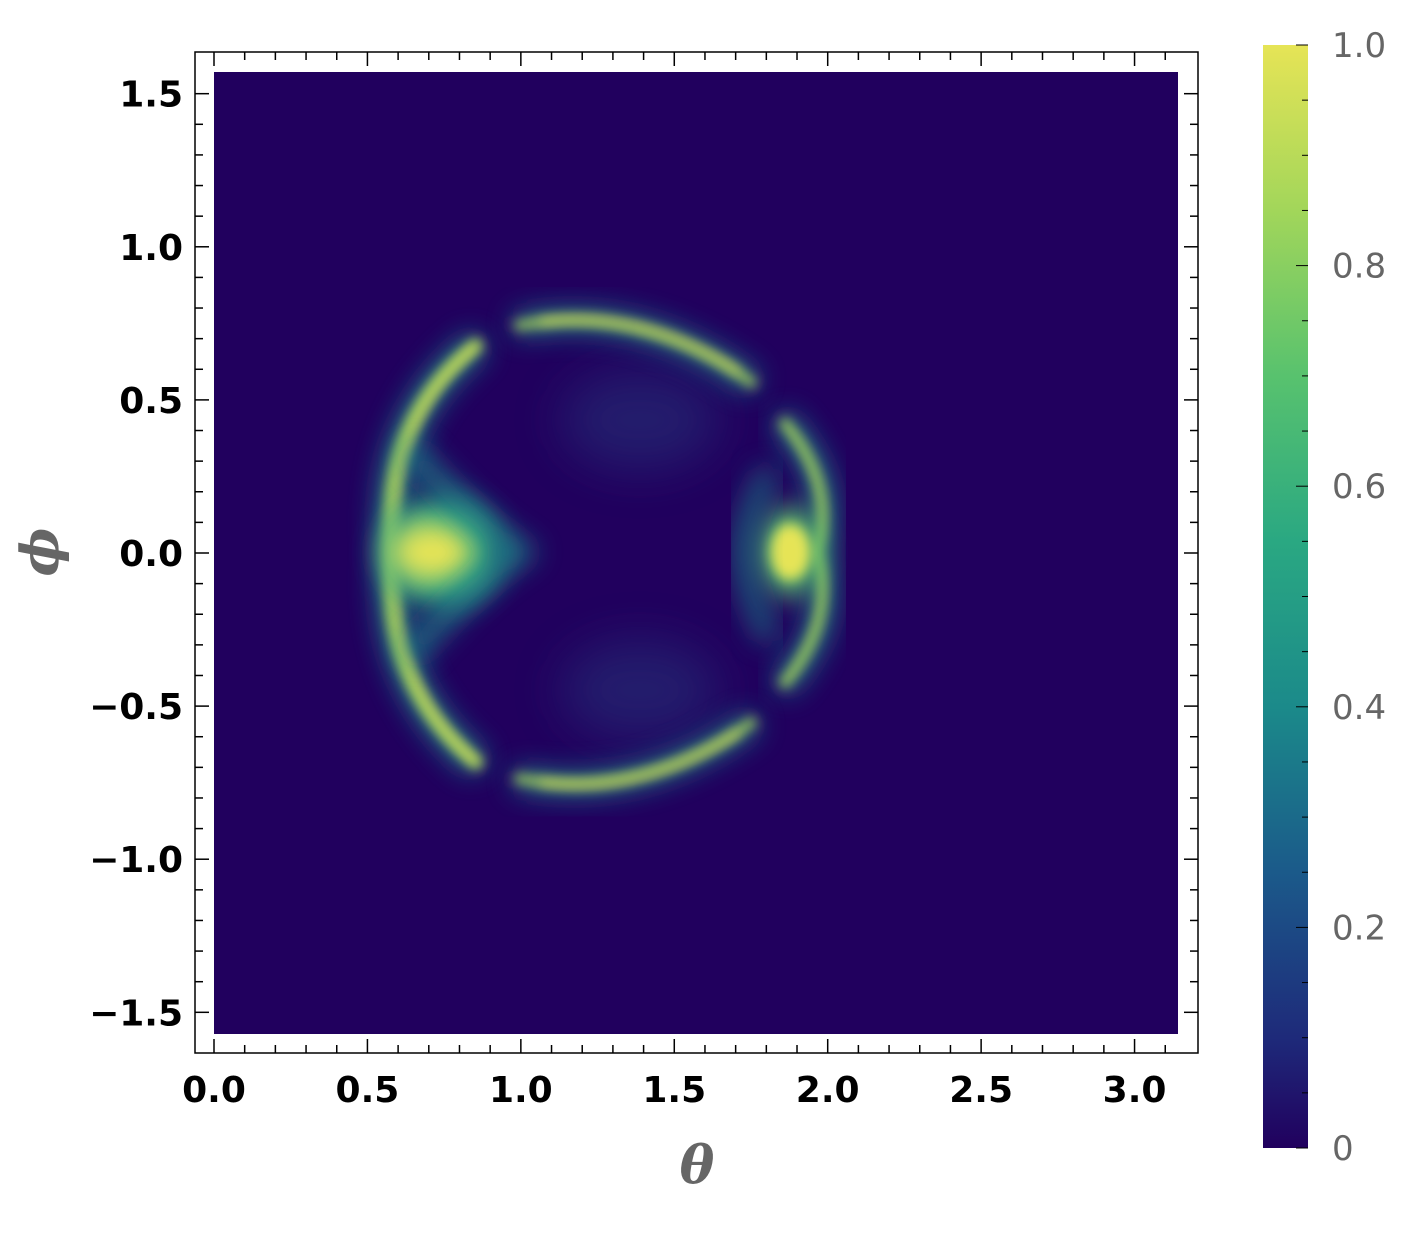  Describe the element at coordinates (785, 553) in the screenshot. I see `heatmap-right-lobe` at that location.